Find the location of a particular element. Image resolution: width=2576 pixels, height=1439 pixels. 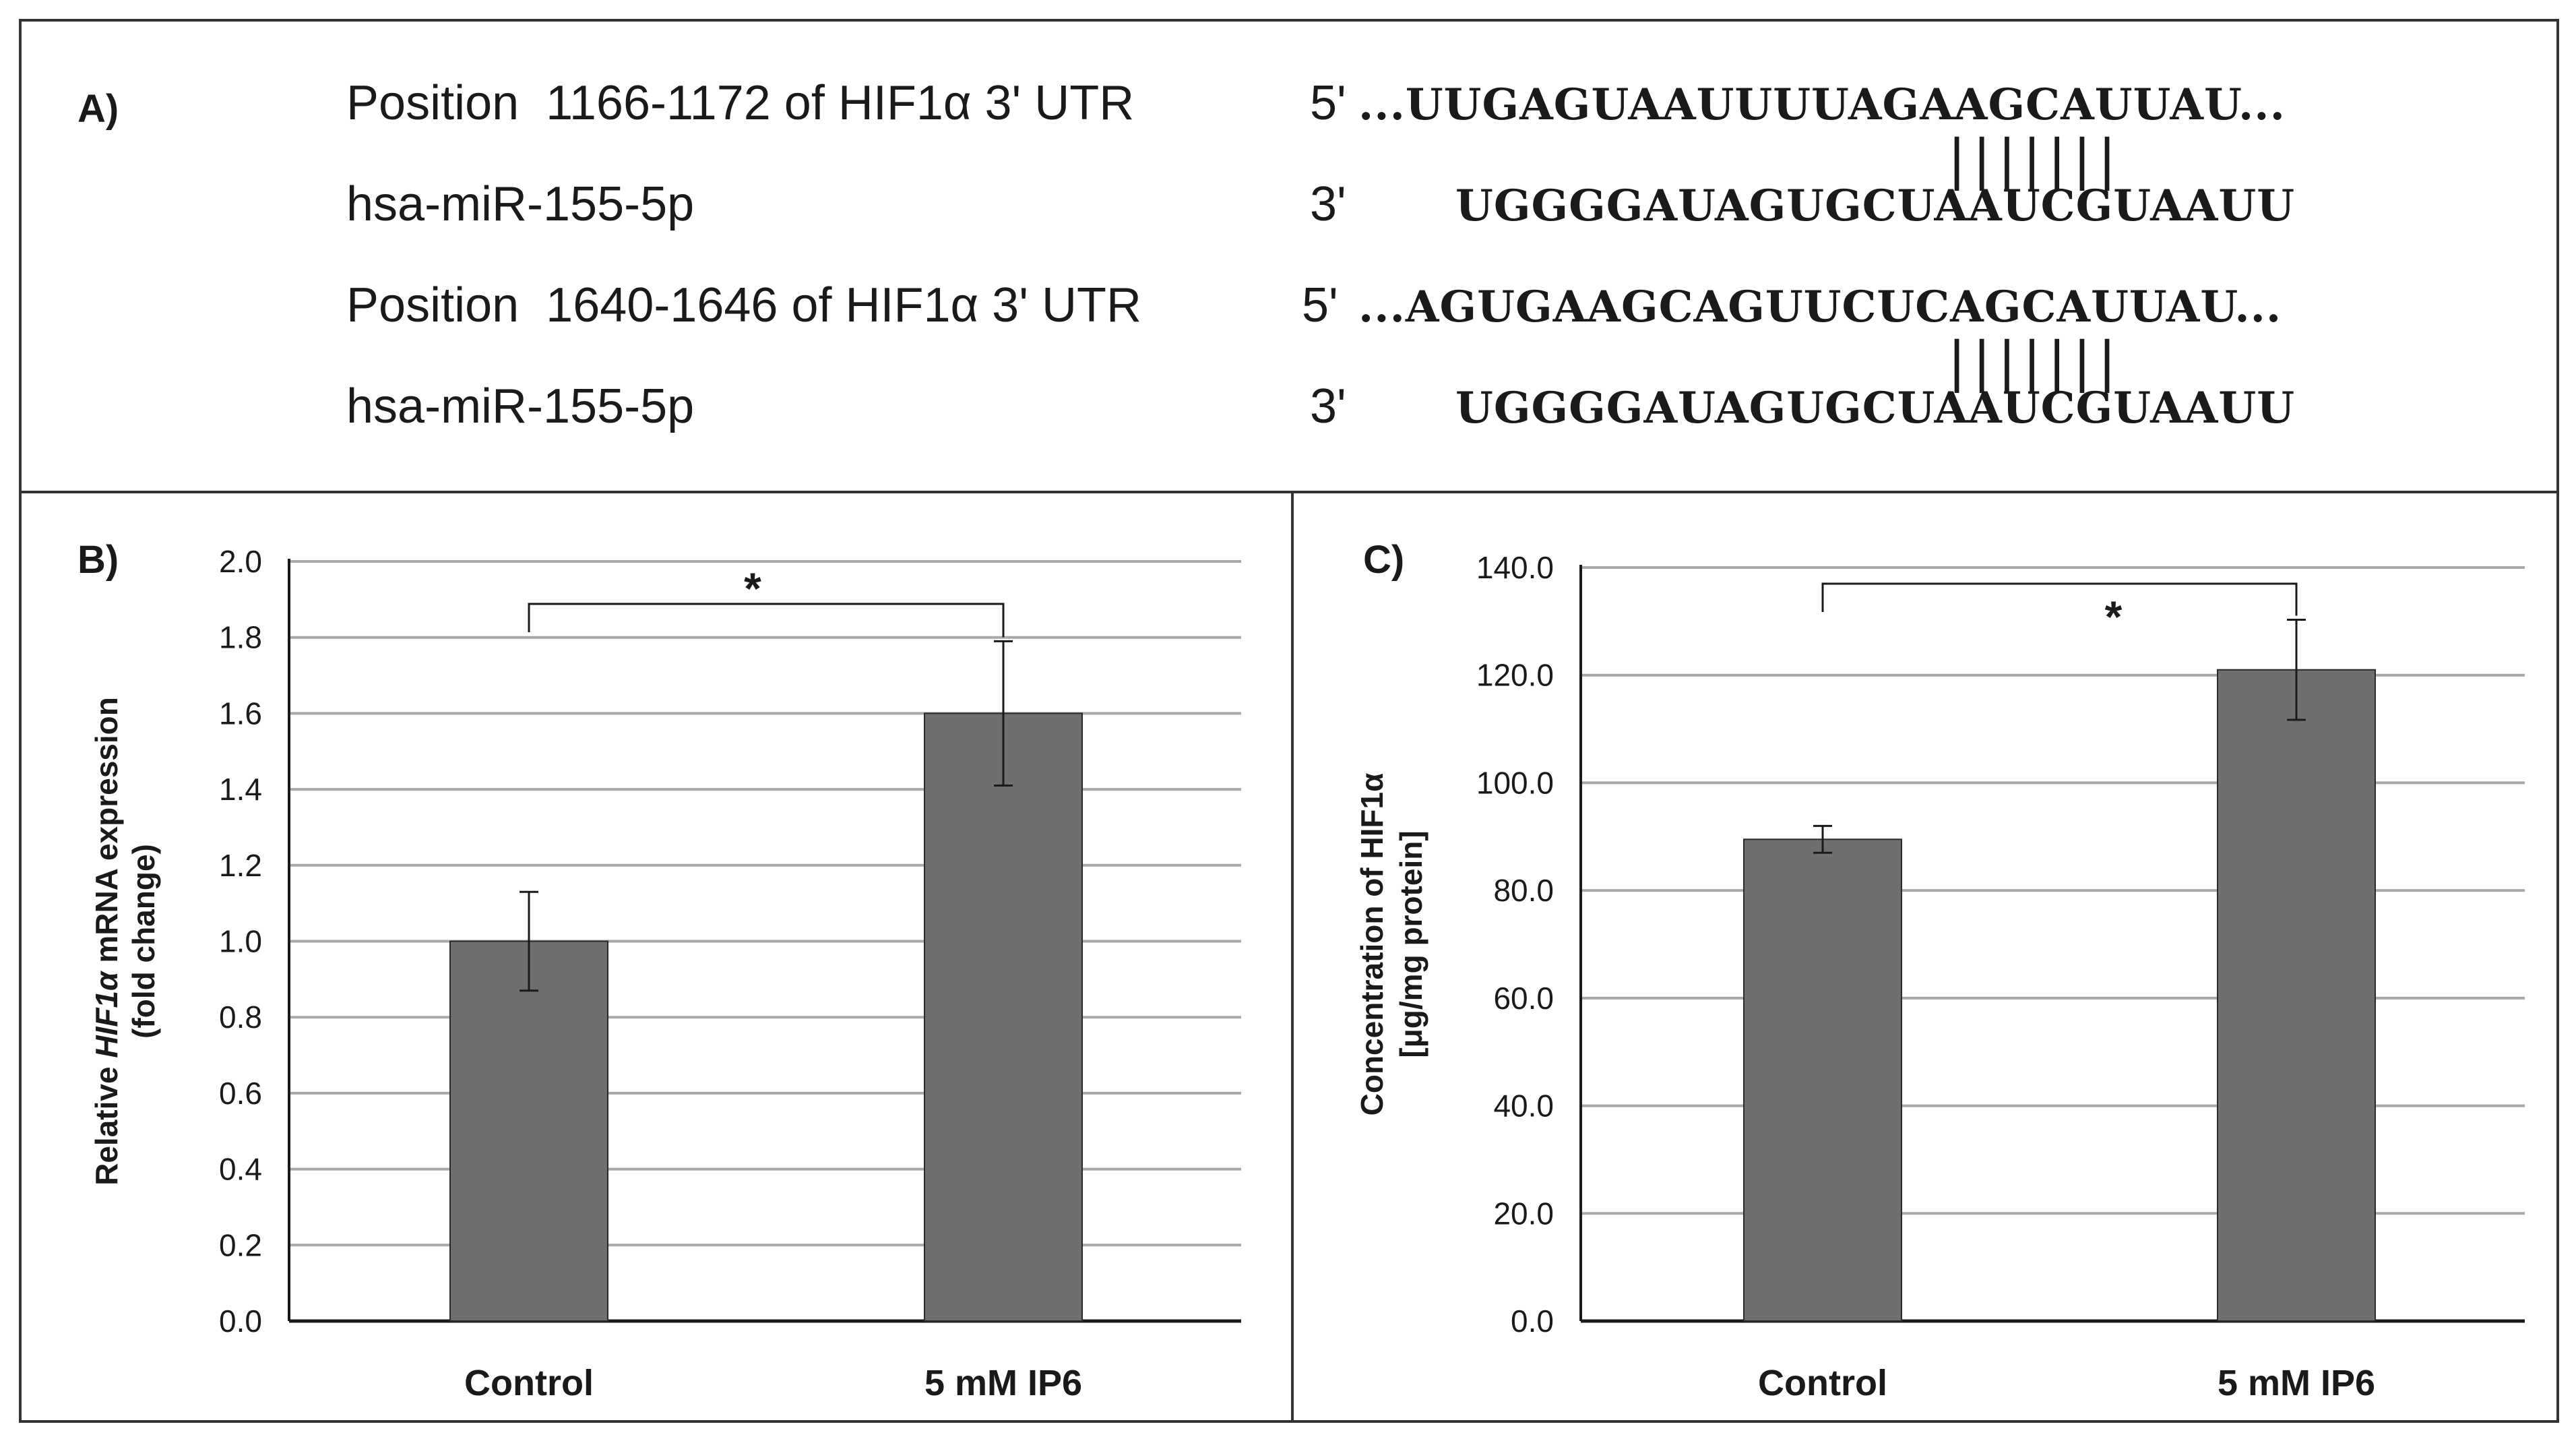

chart-c-y-tick-label: 60.0 is located at coordinates (1523, 998).